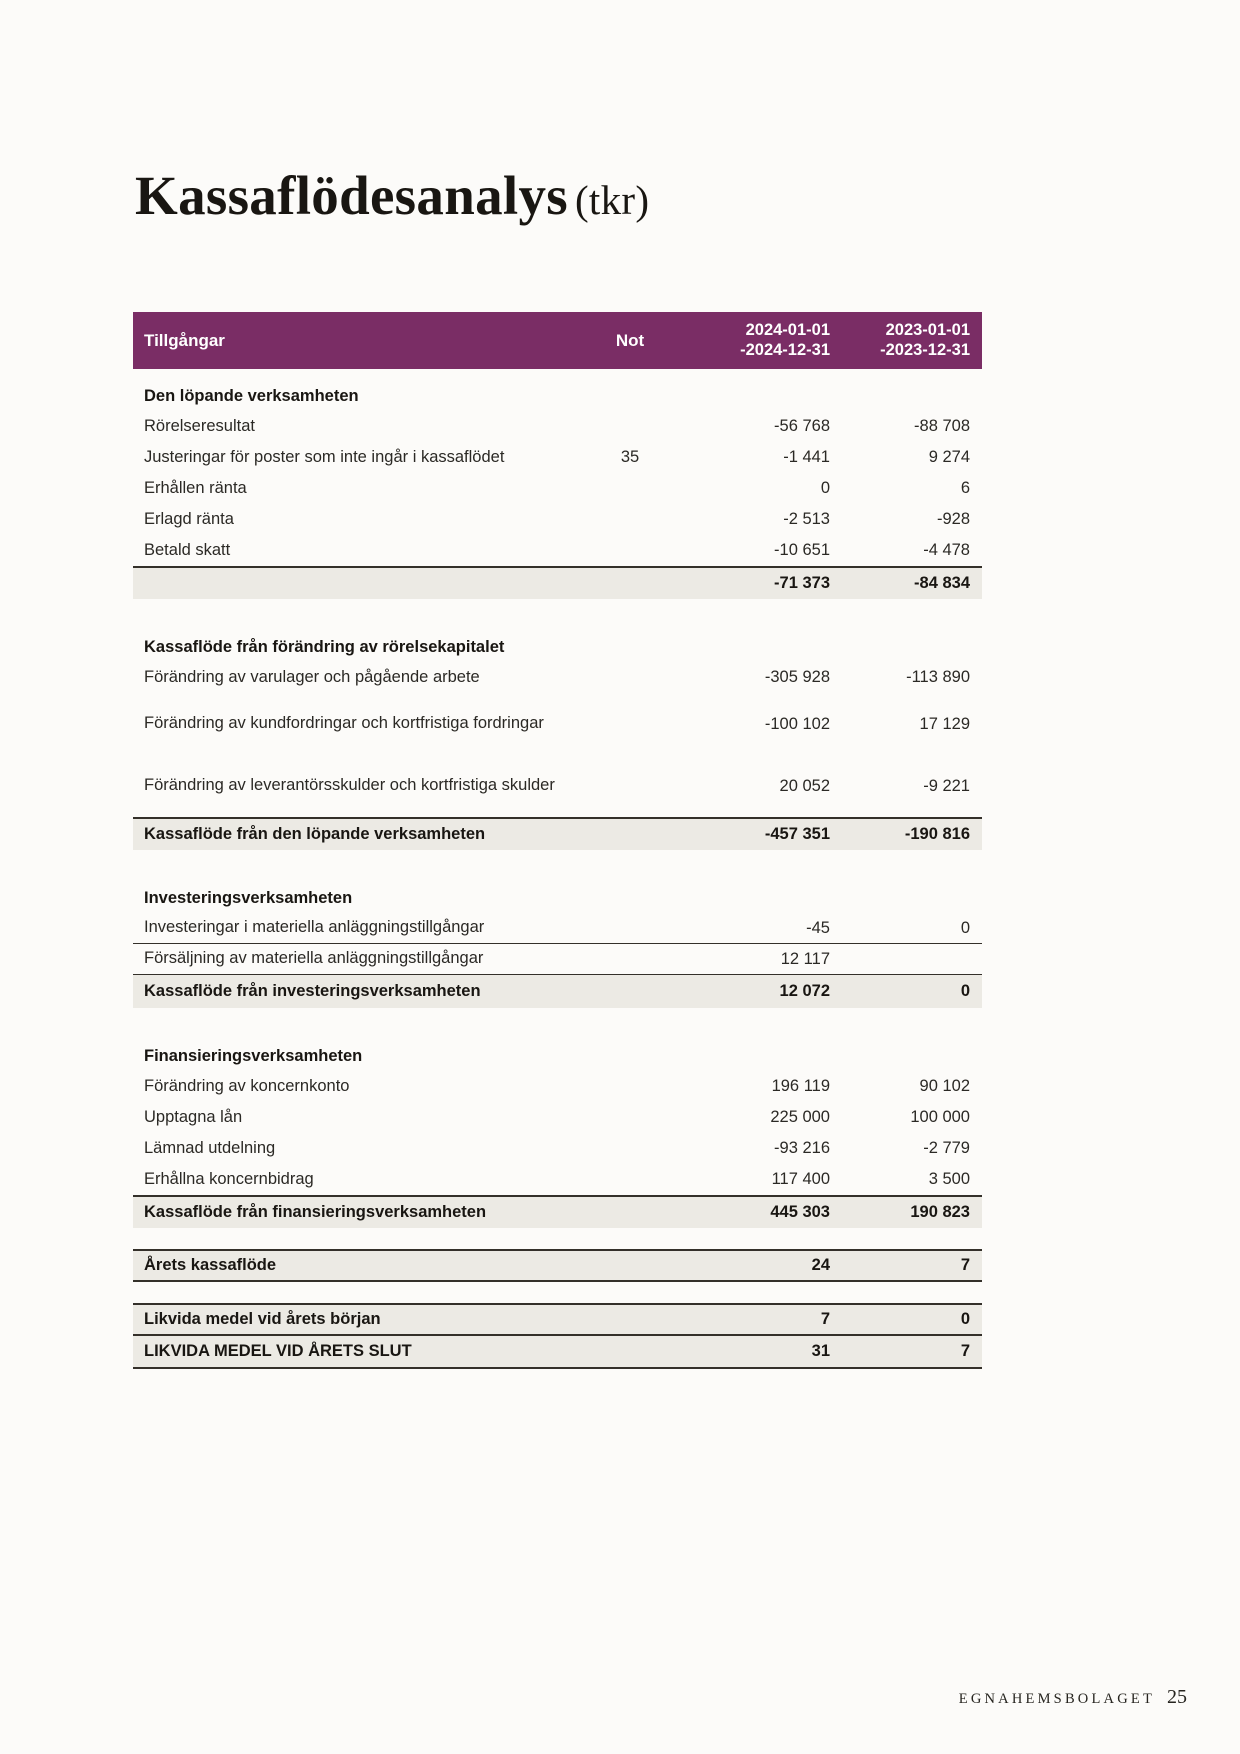 This screenshot has height=1754, width=1240. What do you see at coordinates (251, 396) in the screenshot?
I see `row-label: Den löpande verksamheten` at bounding box center [251, 396].